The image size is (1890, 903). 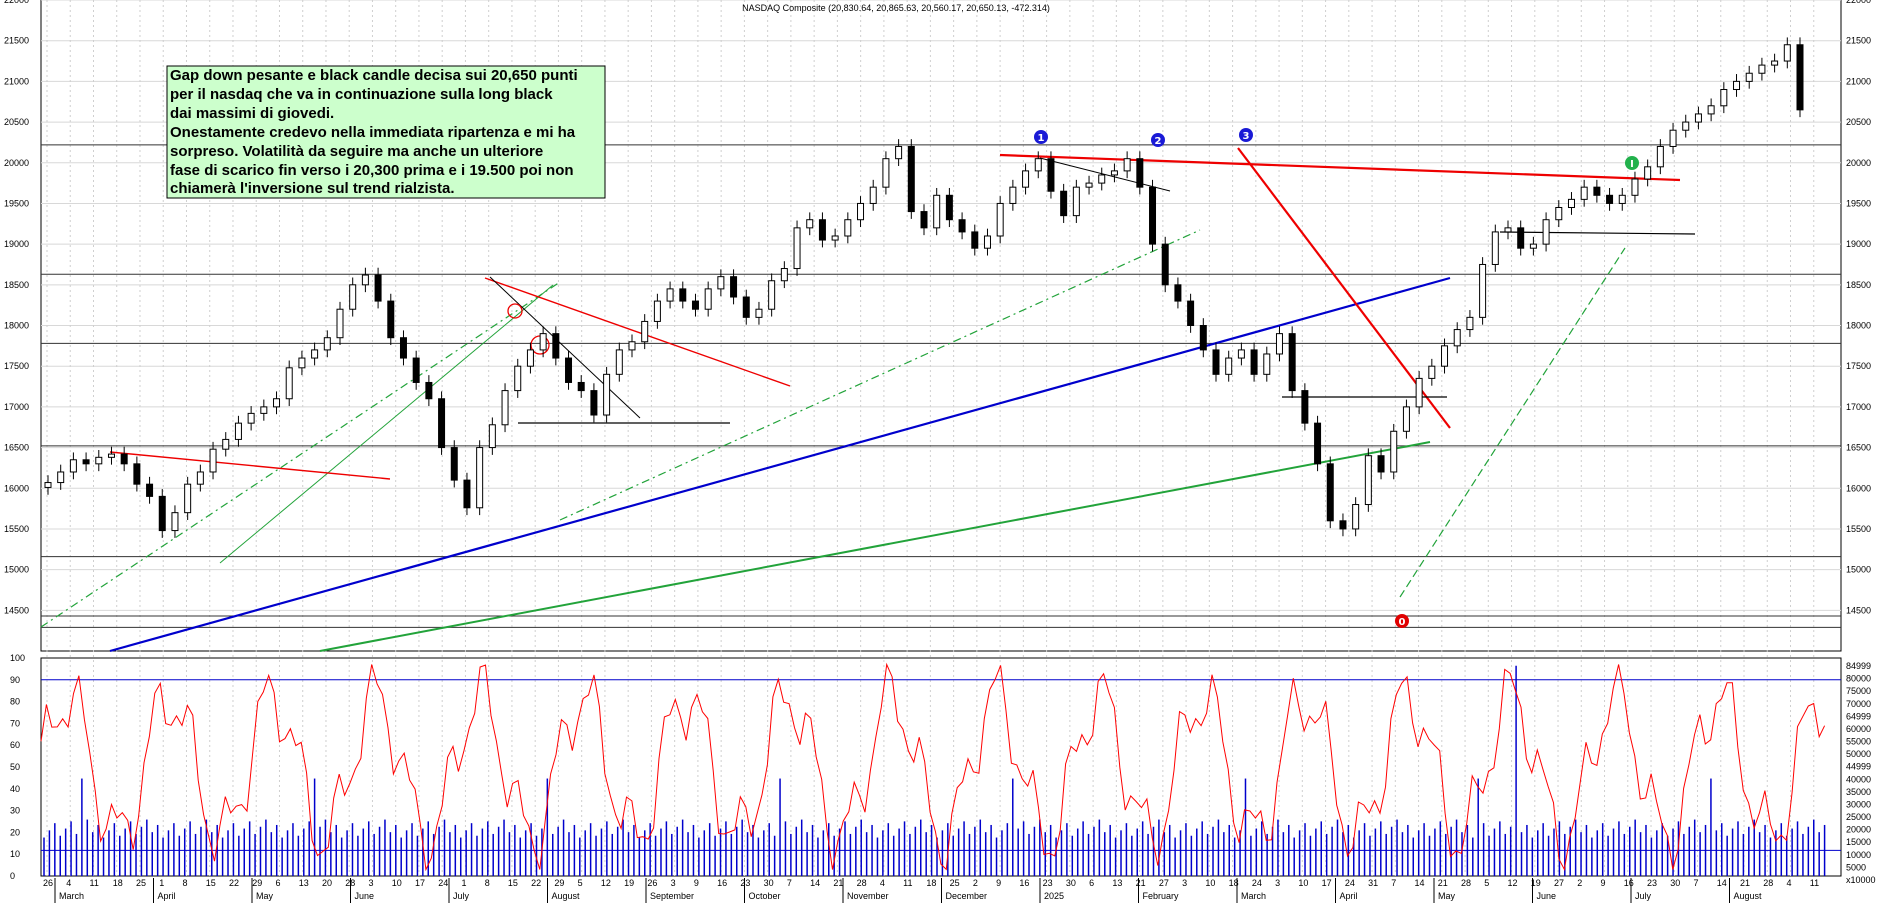 I want to click on price-tick-left: 16500, so click(x=16, y=448).